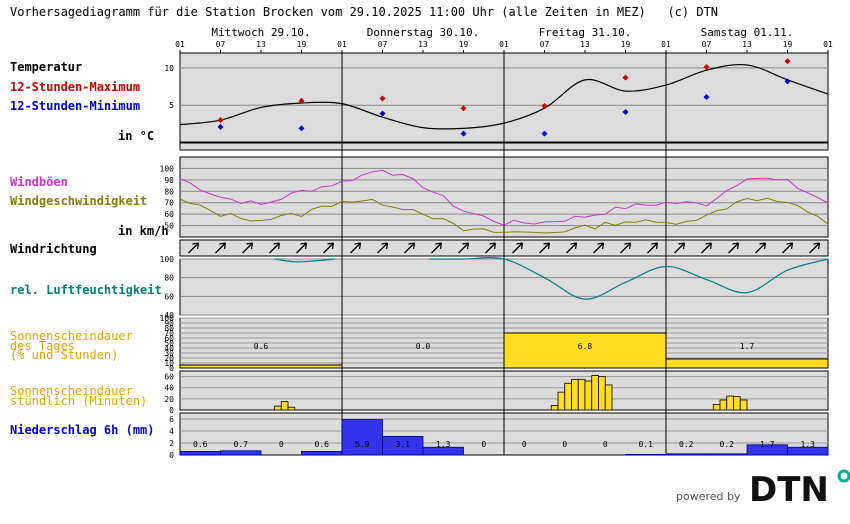 Image resolution: width=850 pixels, height=524 pixels. What do you see at coordinates (136, 136) in the screenshot?
I see `label-temp-unit: in °C` at bounding box center [136, 136].